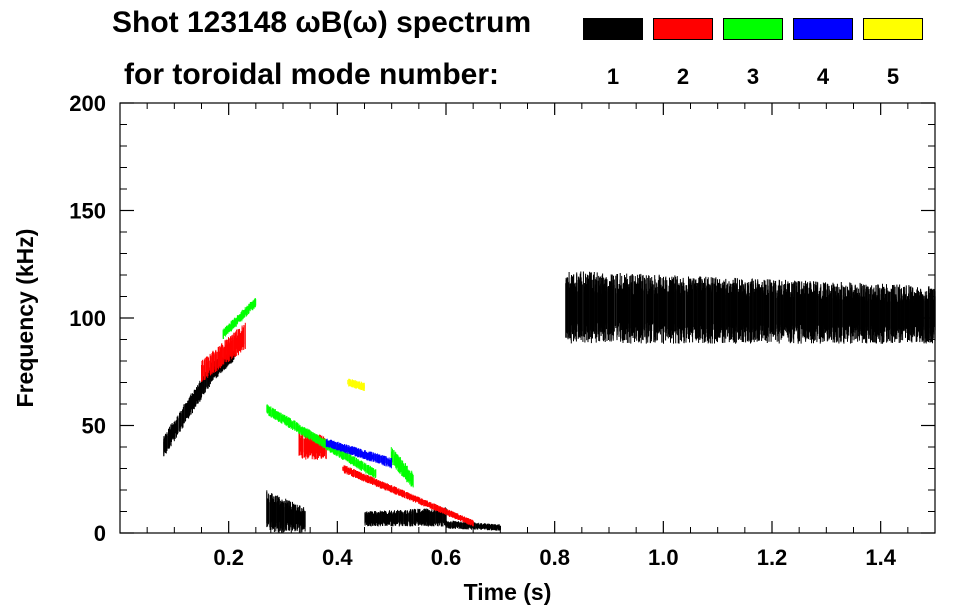 The image size is (963, 615). What do you see at coordinates (893, 76) in the screenshot?
I see `legend-label-mode-5: 5` at bounding box center [893, 76].